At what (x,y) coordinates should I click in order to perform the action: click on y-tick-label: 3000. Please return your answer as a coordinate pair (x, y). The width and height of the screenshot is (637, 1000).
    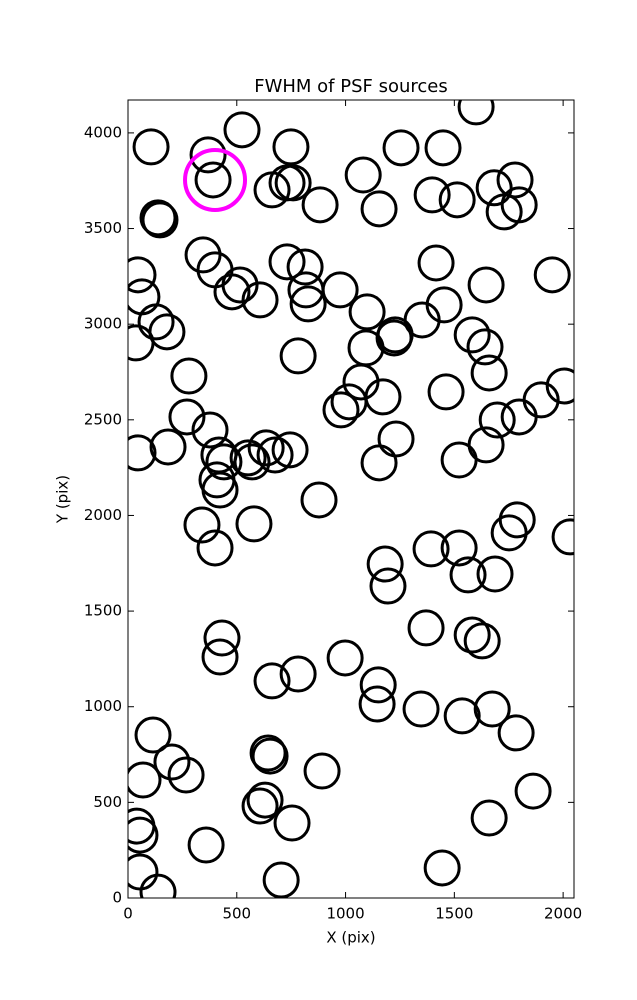
    Looking at the image, I should click on (103, 324).